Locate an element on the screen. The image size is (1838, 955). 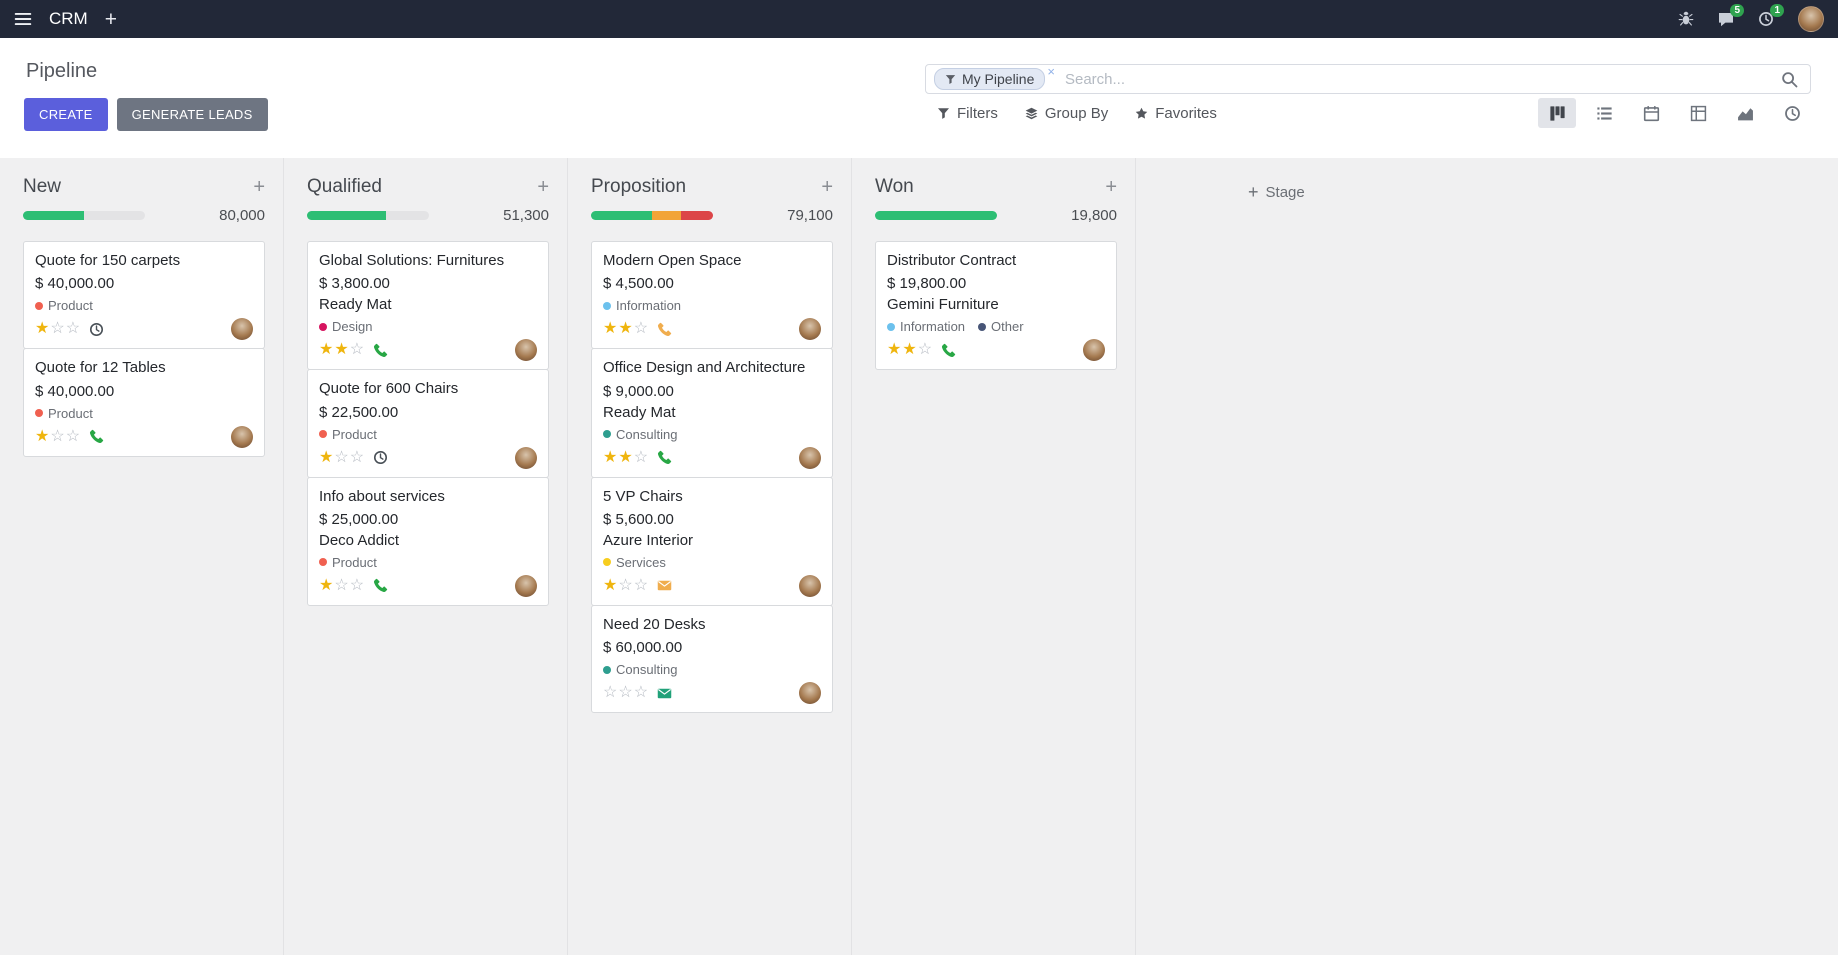
facet-remove-icon: × is located at coordinates (1051, 71).